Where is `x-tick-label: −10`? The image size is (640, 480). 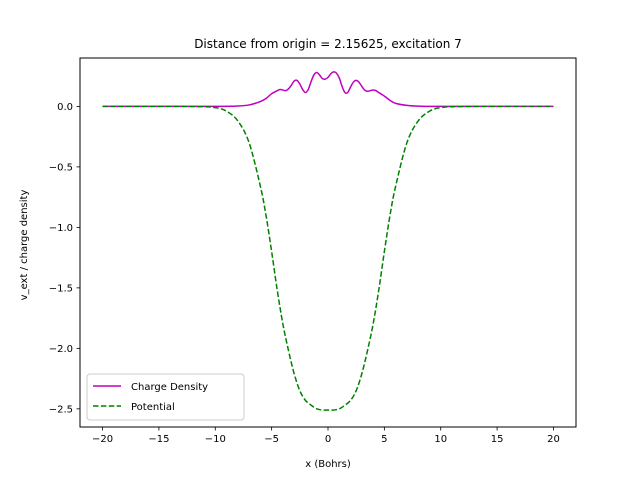
x-tick-label: −10 is located at coordinates (215, 439).